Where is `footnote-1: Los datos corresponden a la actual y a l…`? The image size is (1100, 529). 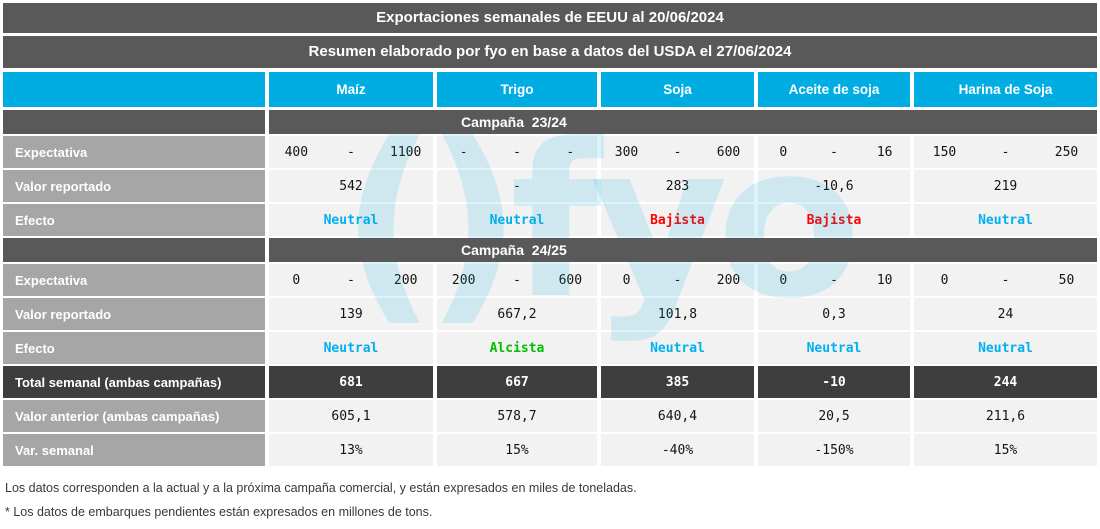 footnote-1: Los datos corresponden a la actual y a l… is located at coordinates (321, 488).